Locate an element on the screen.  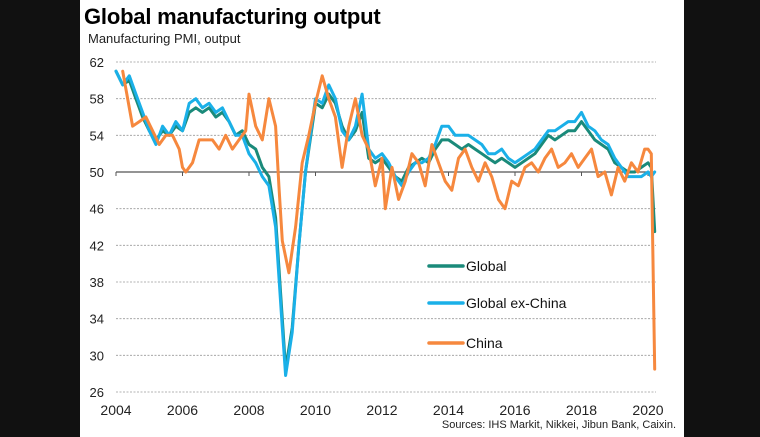
y-tick-label: 42 is located at coordinates (97, 245).